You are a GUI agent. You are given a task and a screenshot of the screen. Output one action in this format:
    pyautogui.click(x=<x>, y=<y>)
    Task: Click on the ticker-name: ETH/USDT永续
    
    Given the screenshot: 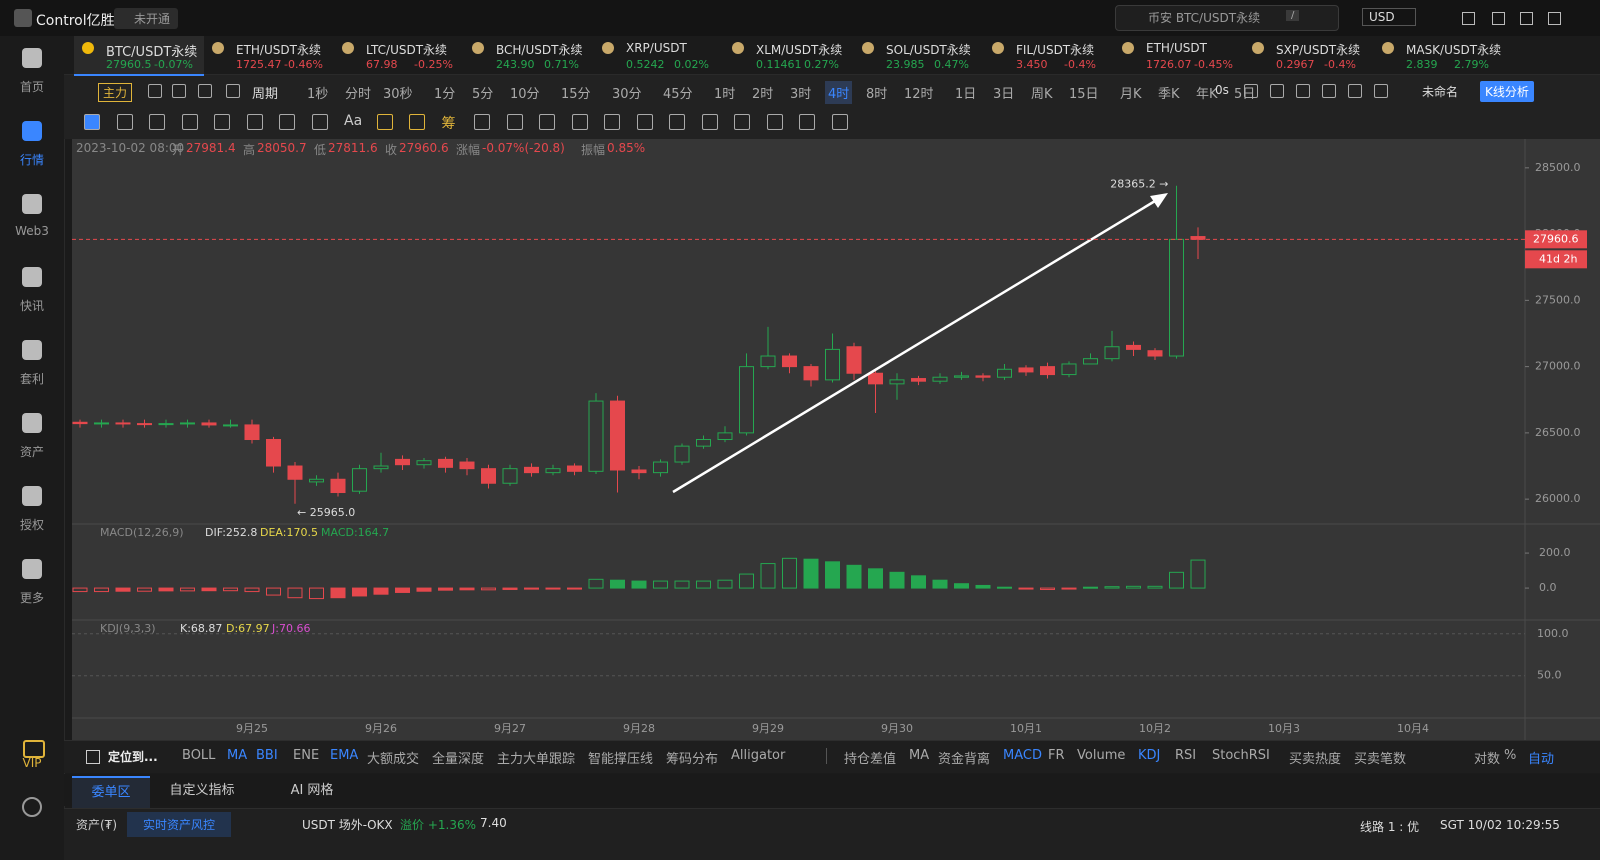 What is the action you would take?
    pyautogui.click(x=278, y=50)
    